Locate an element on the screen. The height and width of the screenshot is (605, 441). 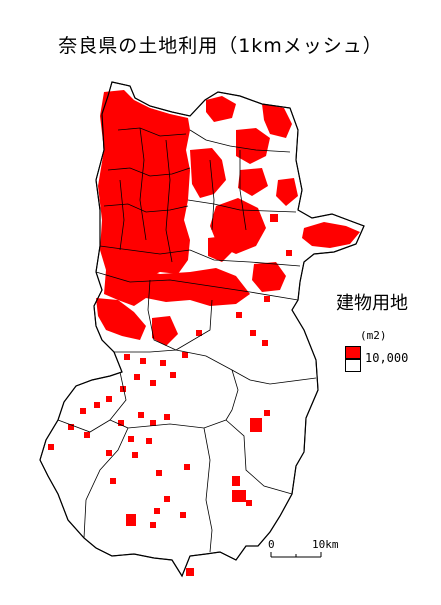
legend-swatch-filled is located at coordinates (353, 352).